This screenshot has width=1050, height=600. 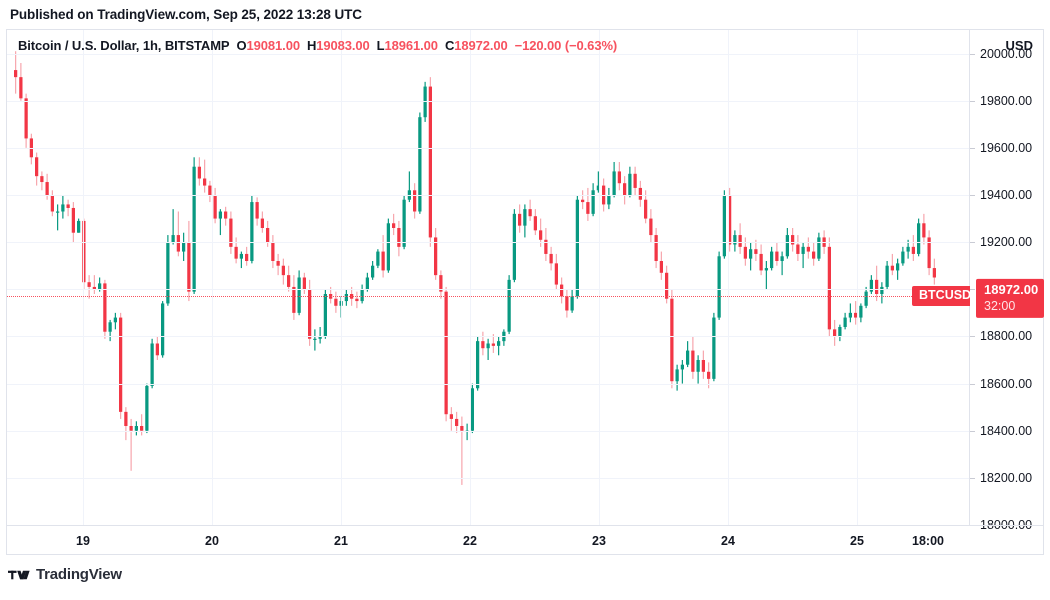 What do you see at coordinates (525, 539) in the screenshot?
I see `time-scale: 19 20 21 22 23 24 25 18:00` at bounding box center [525, 539].